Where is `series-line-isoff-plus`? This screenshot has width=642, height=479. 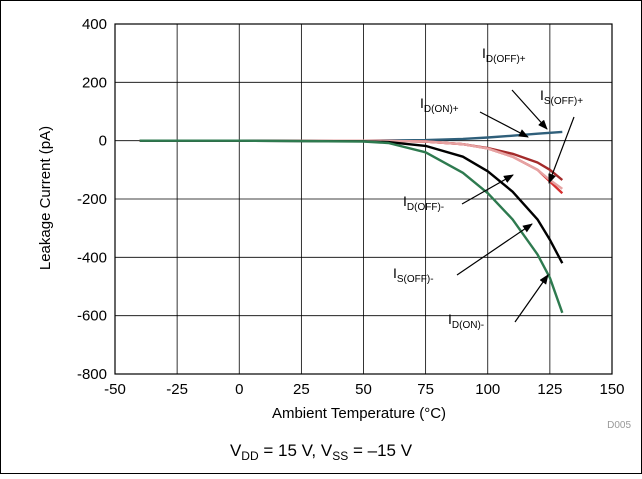 series-line-isoff-plus is located at coordinates (351, 167).